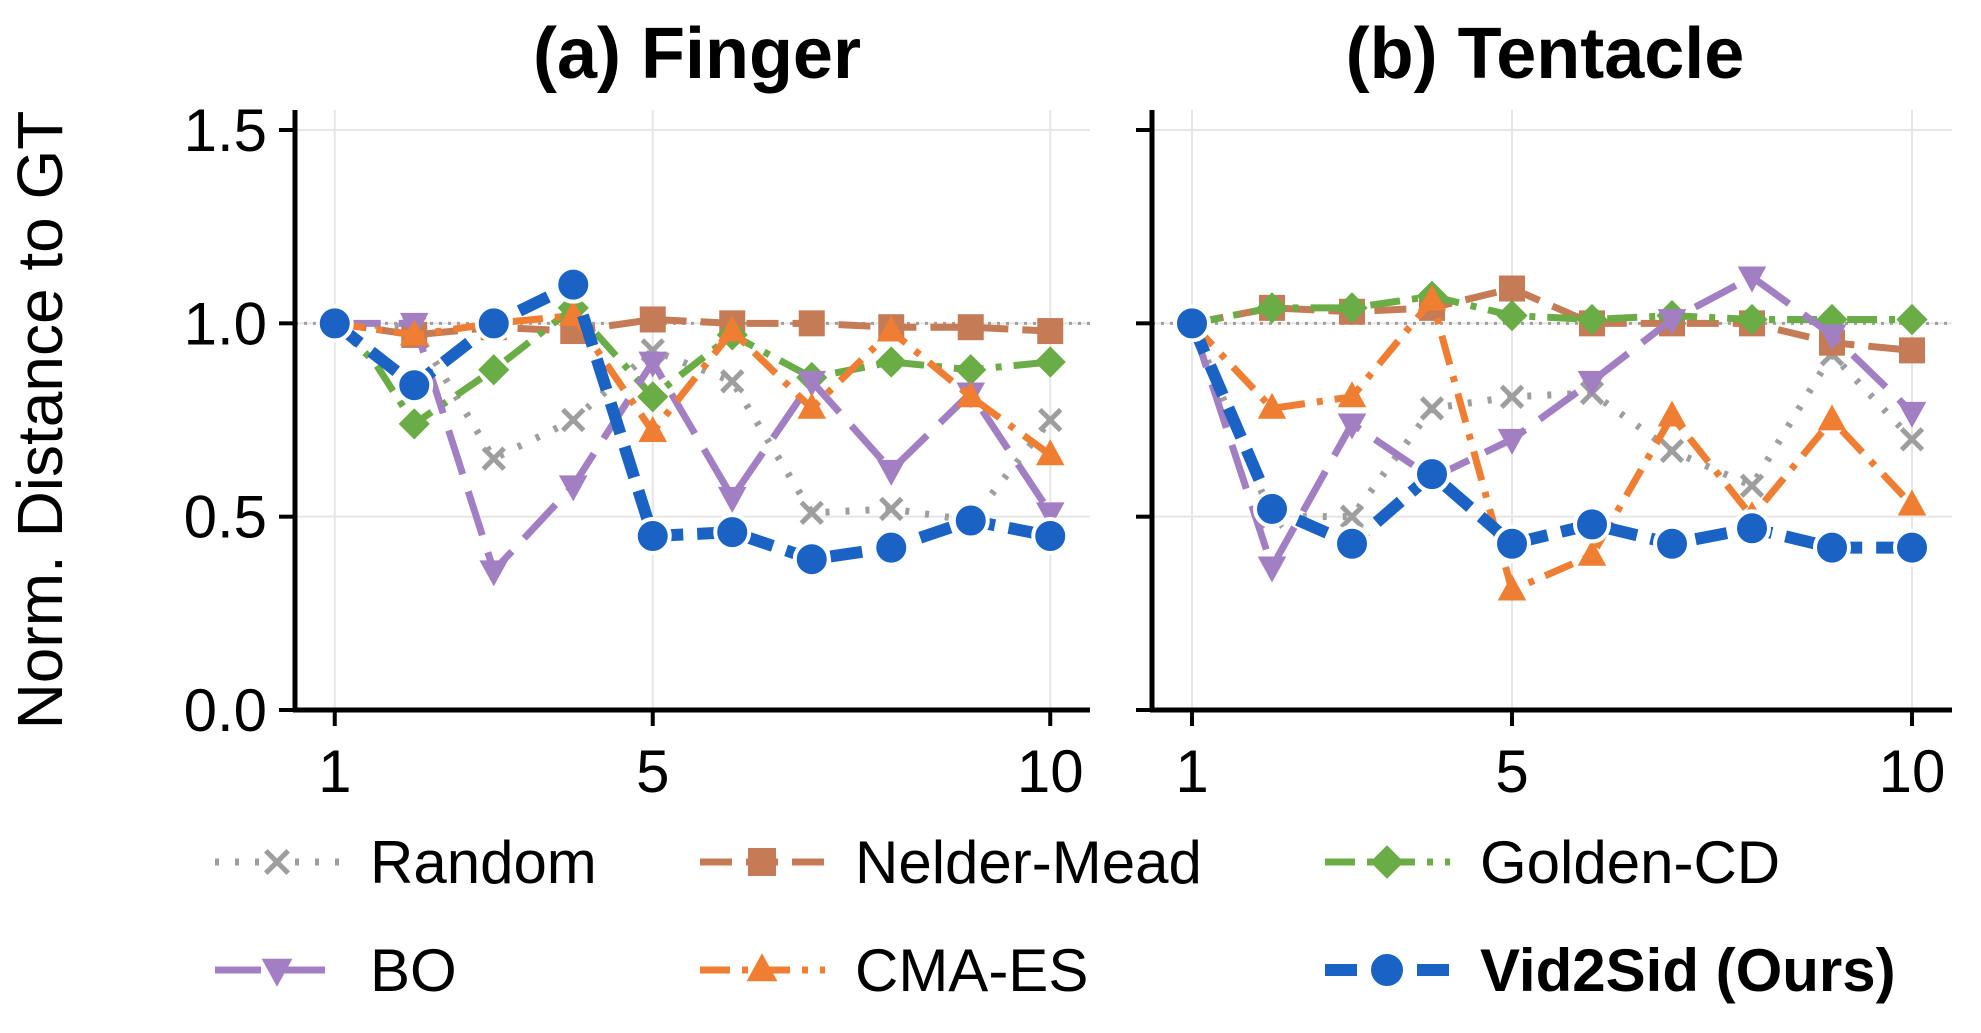 The image size is (1981, 1033). Describe the element at coordinates (406, 862) in the screenshot. I see `legend-item-random: Random` at that location.